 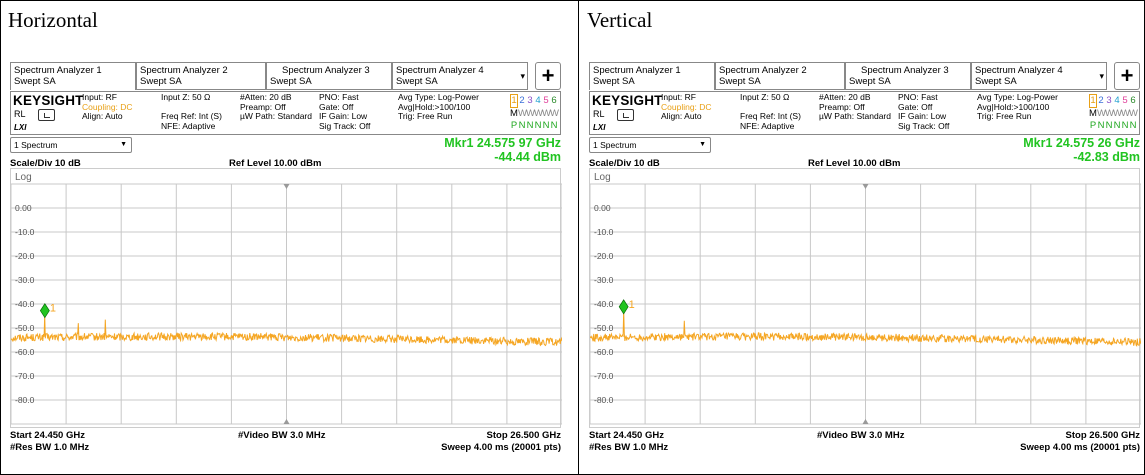 What do you see at coordinates (620, 20) in the screenshot?
I see `panel-title: Vertical` at bounding box center [620, 20].